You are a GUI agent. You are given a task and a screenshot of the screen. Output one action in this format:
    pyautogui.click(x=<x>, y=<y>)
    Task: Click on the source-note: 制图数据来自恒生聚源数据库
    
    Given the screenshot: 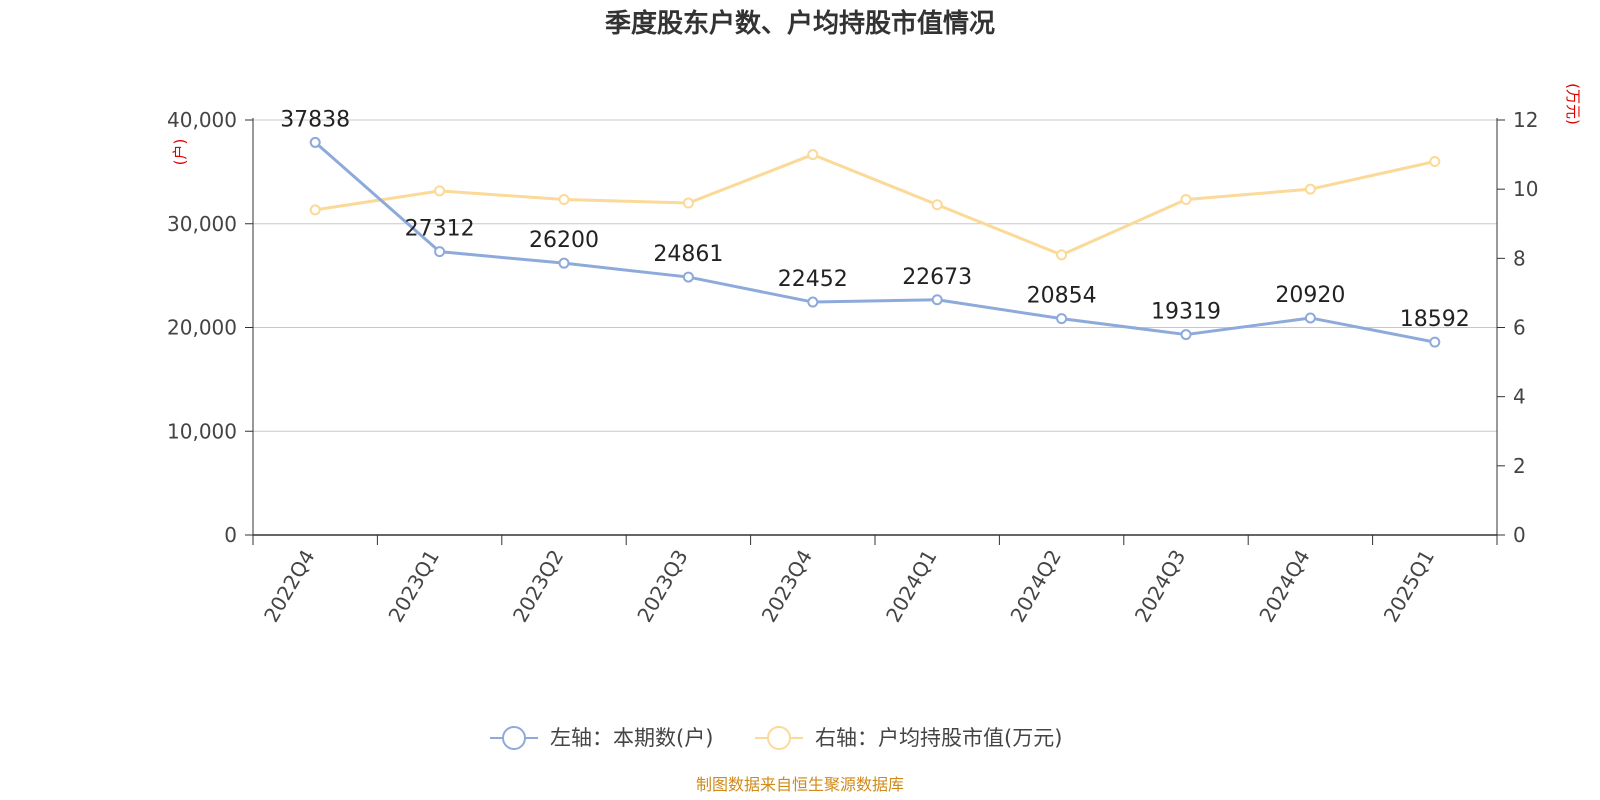 What is the action you would take?
    pyautogui.click(x=800, y=784)
    